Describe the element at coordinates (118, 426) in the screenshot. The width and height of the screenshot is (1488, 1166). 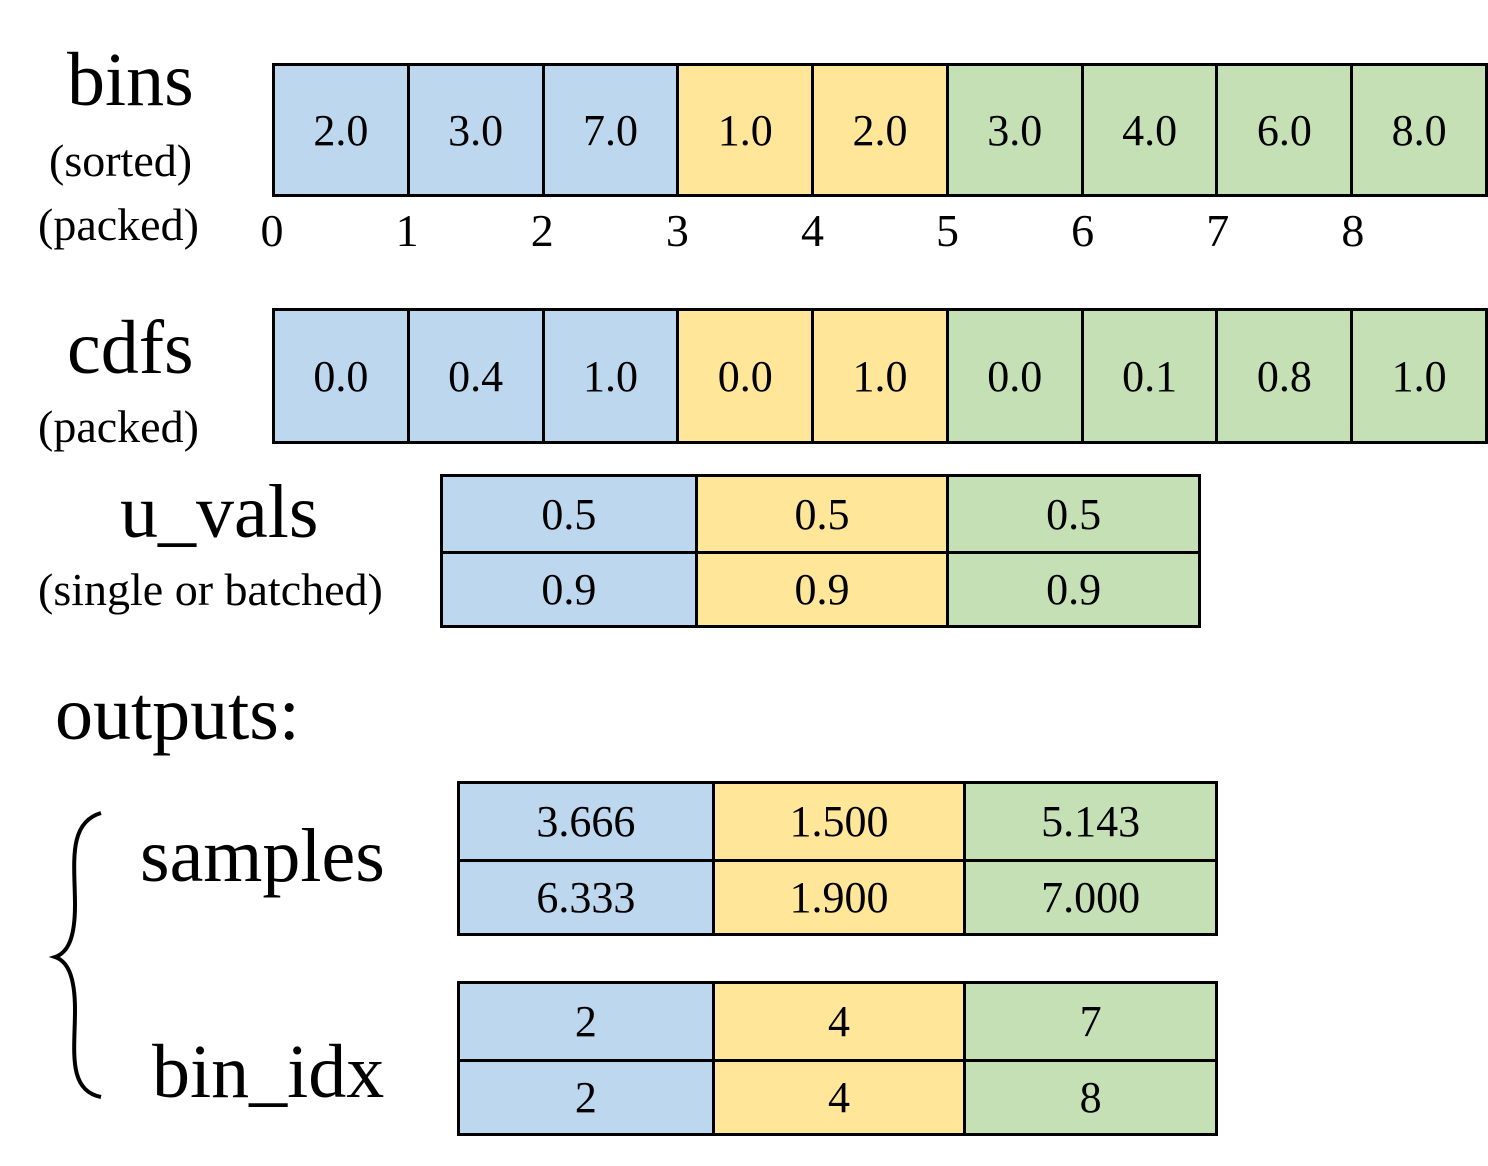
I see `cdfs-packed-note: (packed)` at that location.